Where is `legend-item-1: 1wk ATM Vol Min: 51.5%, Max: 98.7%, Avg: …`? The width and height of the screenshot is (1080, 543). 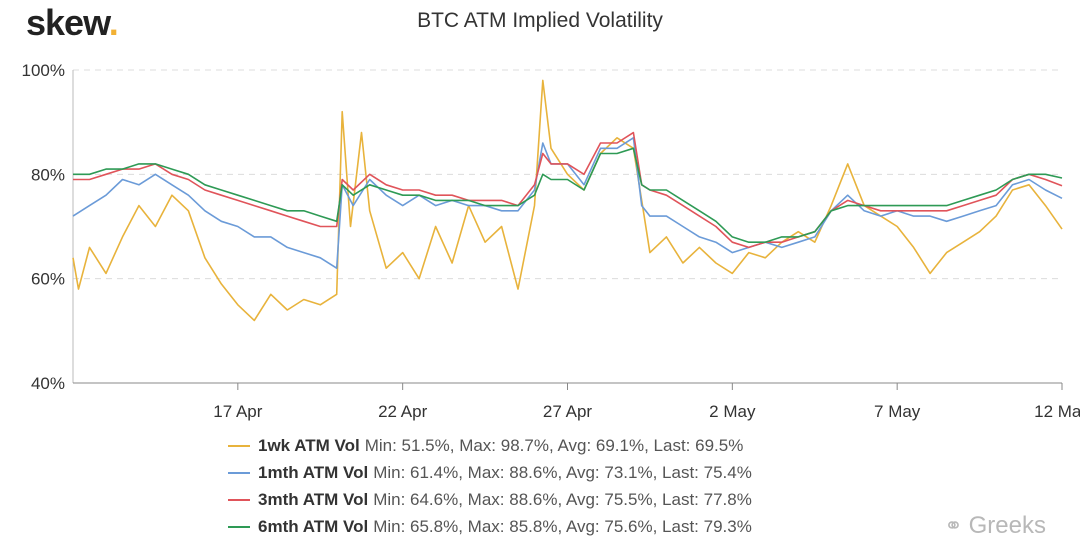 legend-item-1: 1wk ATM Vol Min: 51.5%, Max: 98.7%, Avg: … is located at coordinates (490, 445).